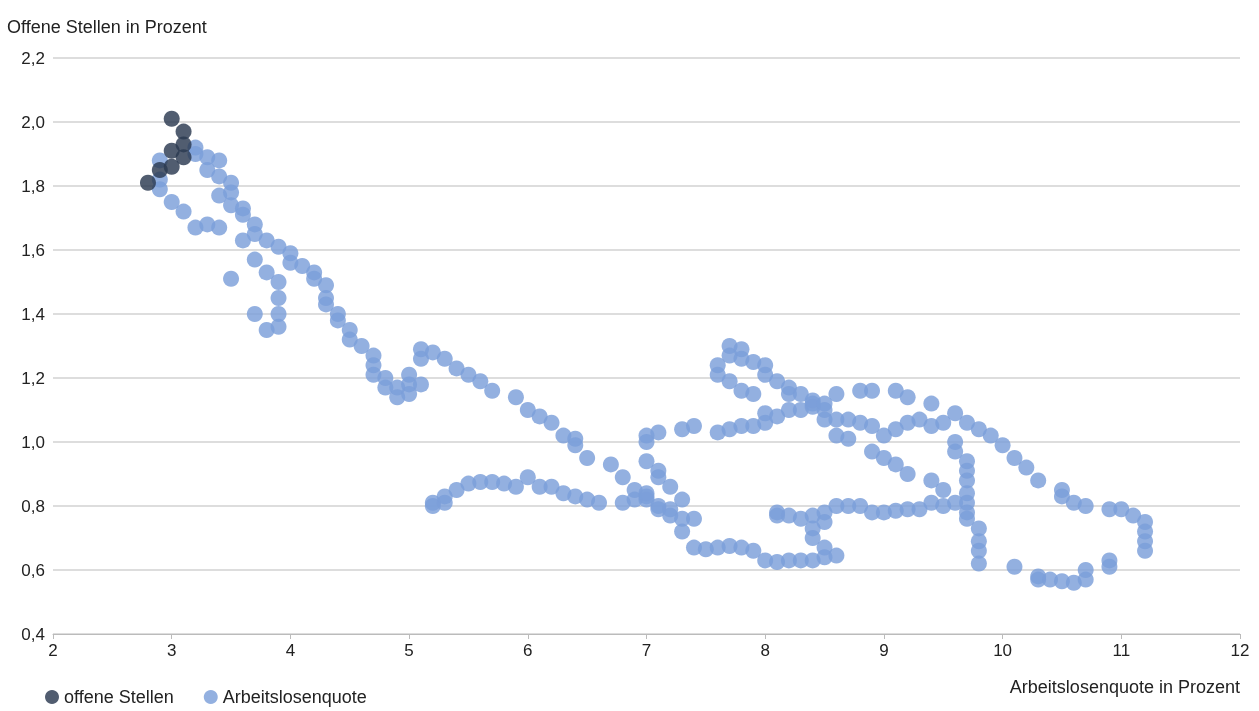  I want to click on y-tick-label: 0,6, so click(33, 570).